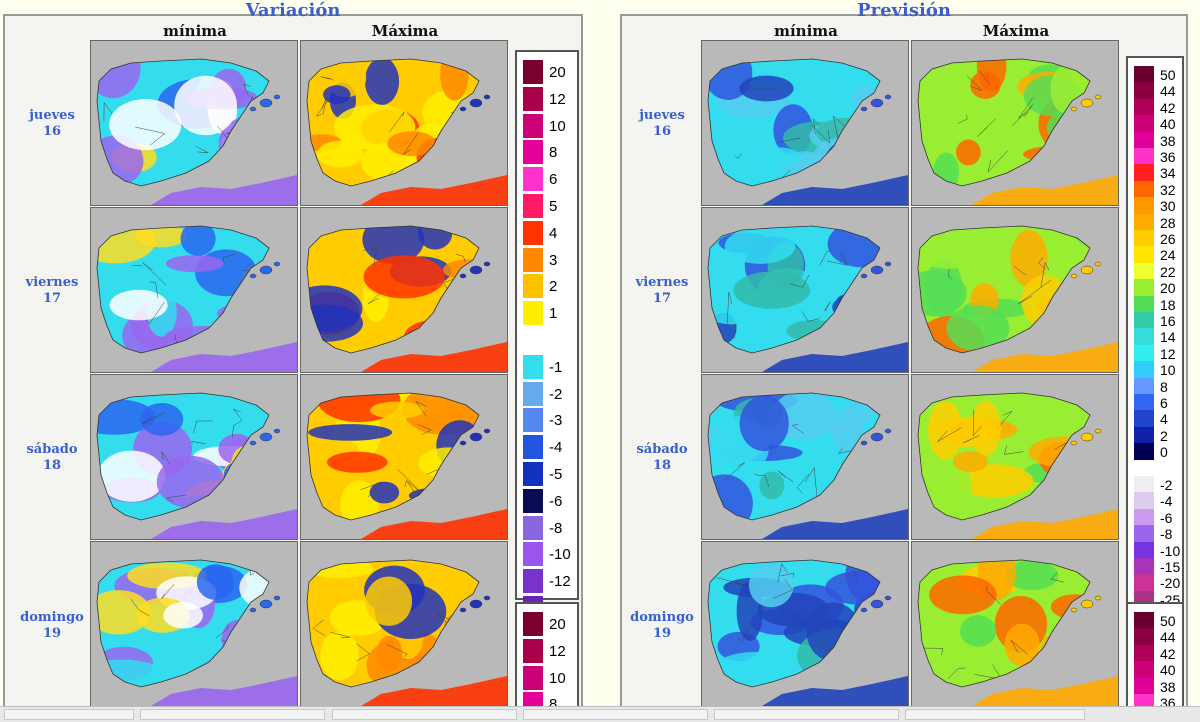 This screenshot has height=722, width=1200. I want to click on day-name: sábado, so click(52, 450).